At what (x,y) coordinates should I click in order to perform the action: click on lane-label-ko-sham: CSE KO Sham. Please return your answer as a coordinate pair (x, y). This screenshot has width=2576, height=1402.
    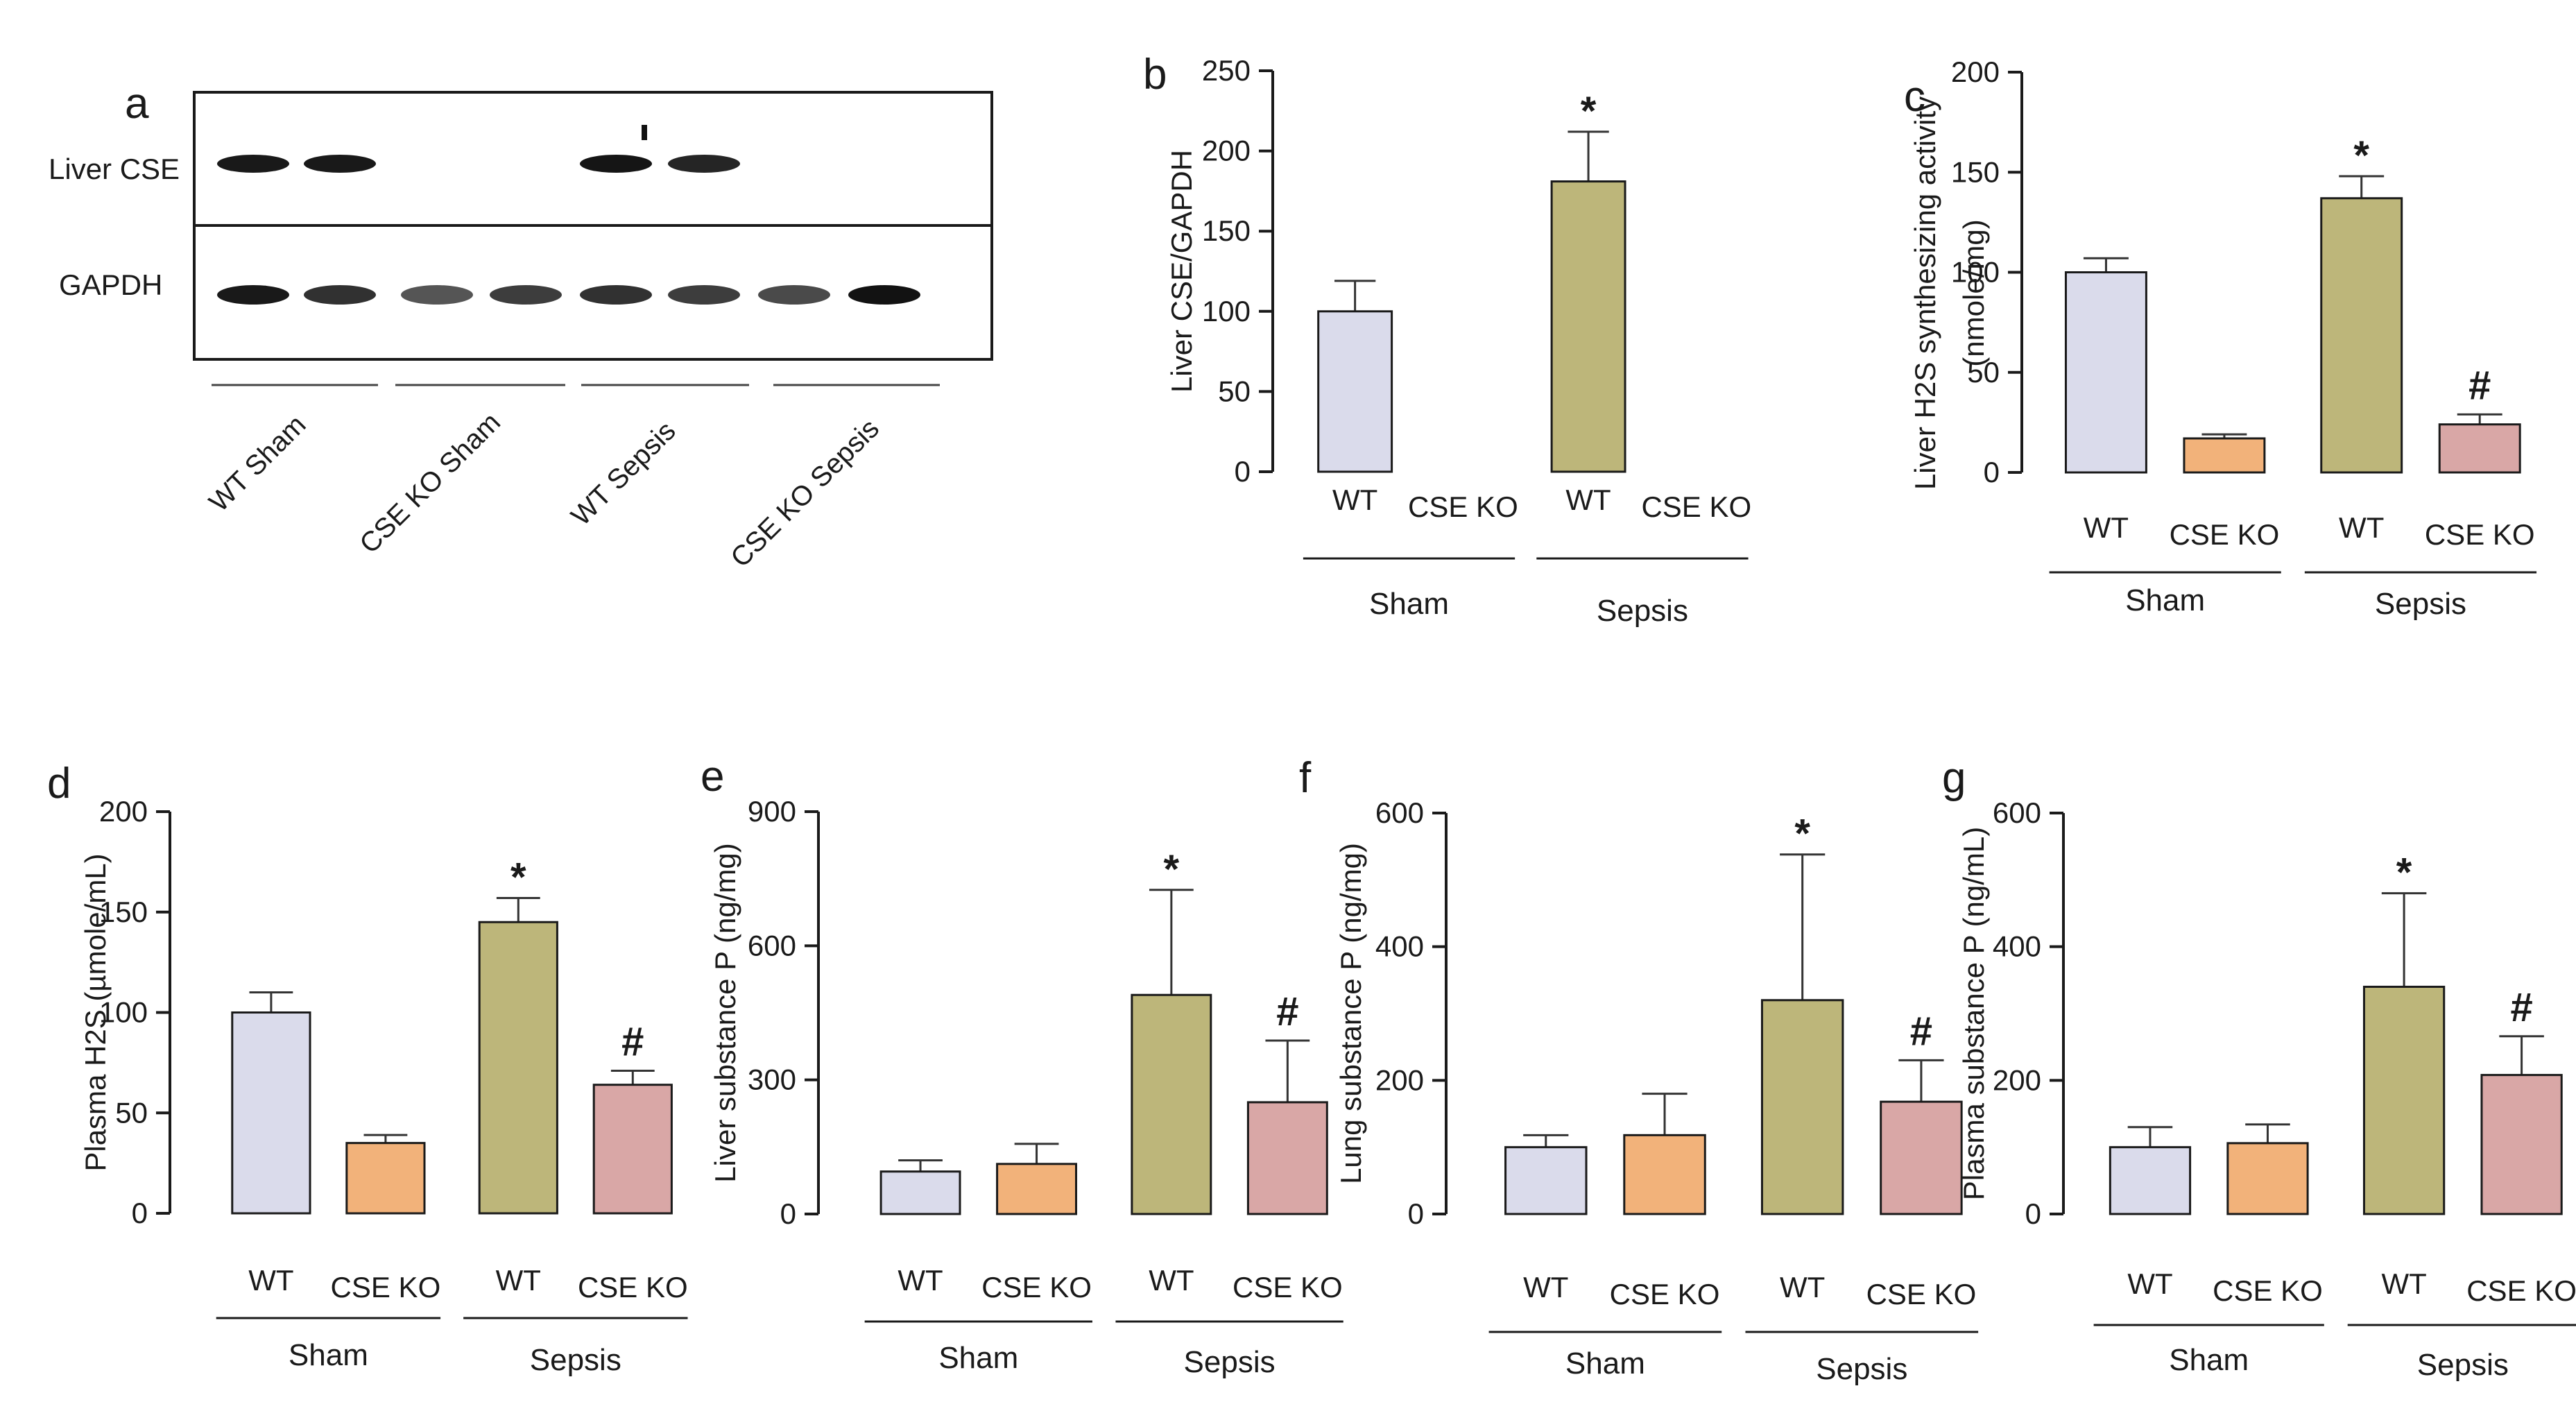
    Looking at the image, I should click on (430, 483).